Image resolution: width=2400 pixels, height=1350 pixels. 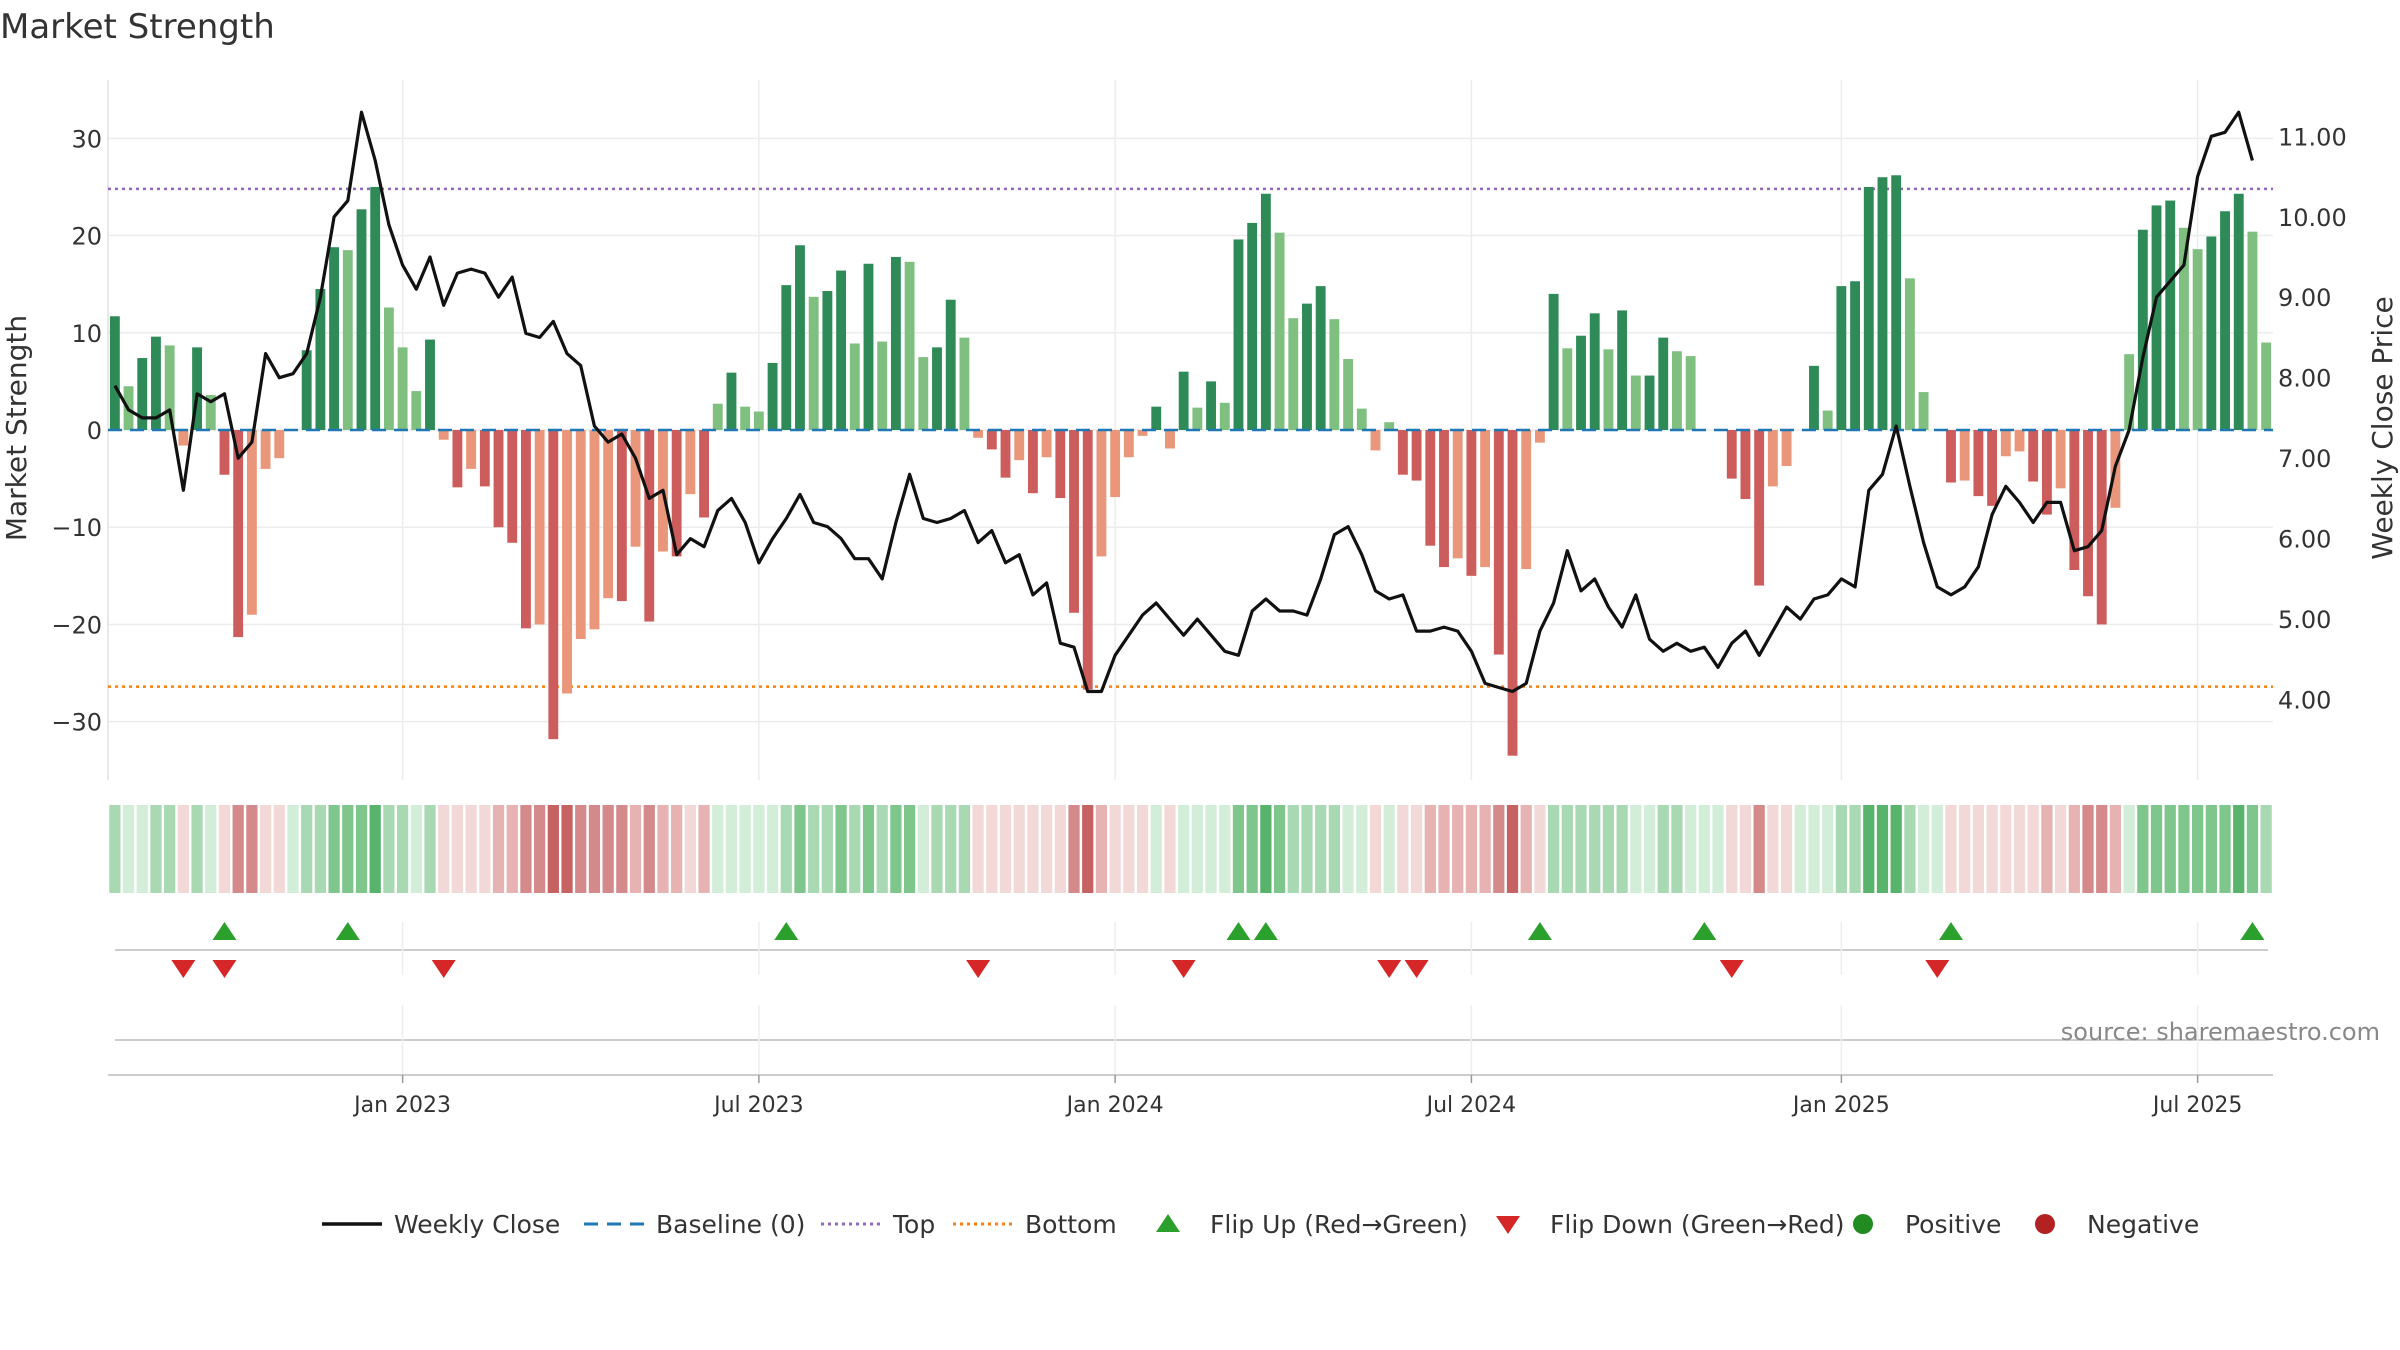 What do you see at coordinates (16, 428) in the screenshot?
I see `left-axis-label: Market Strength` at bounding box center [16, 428].